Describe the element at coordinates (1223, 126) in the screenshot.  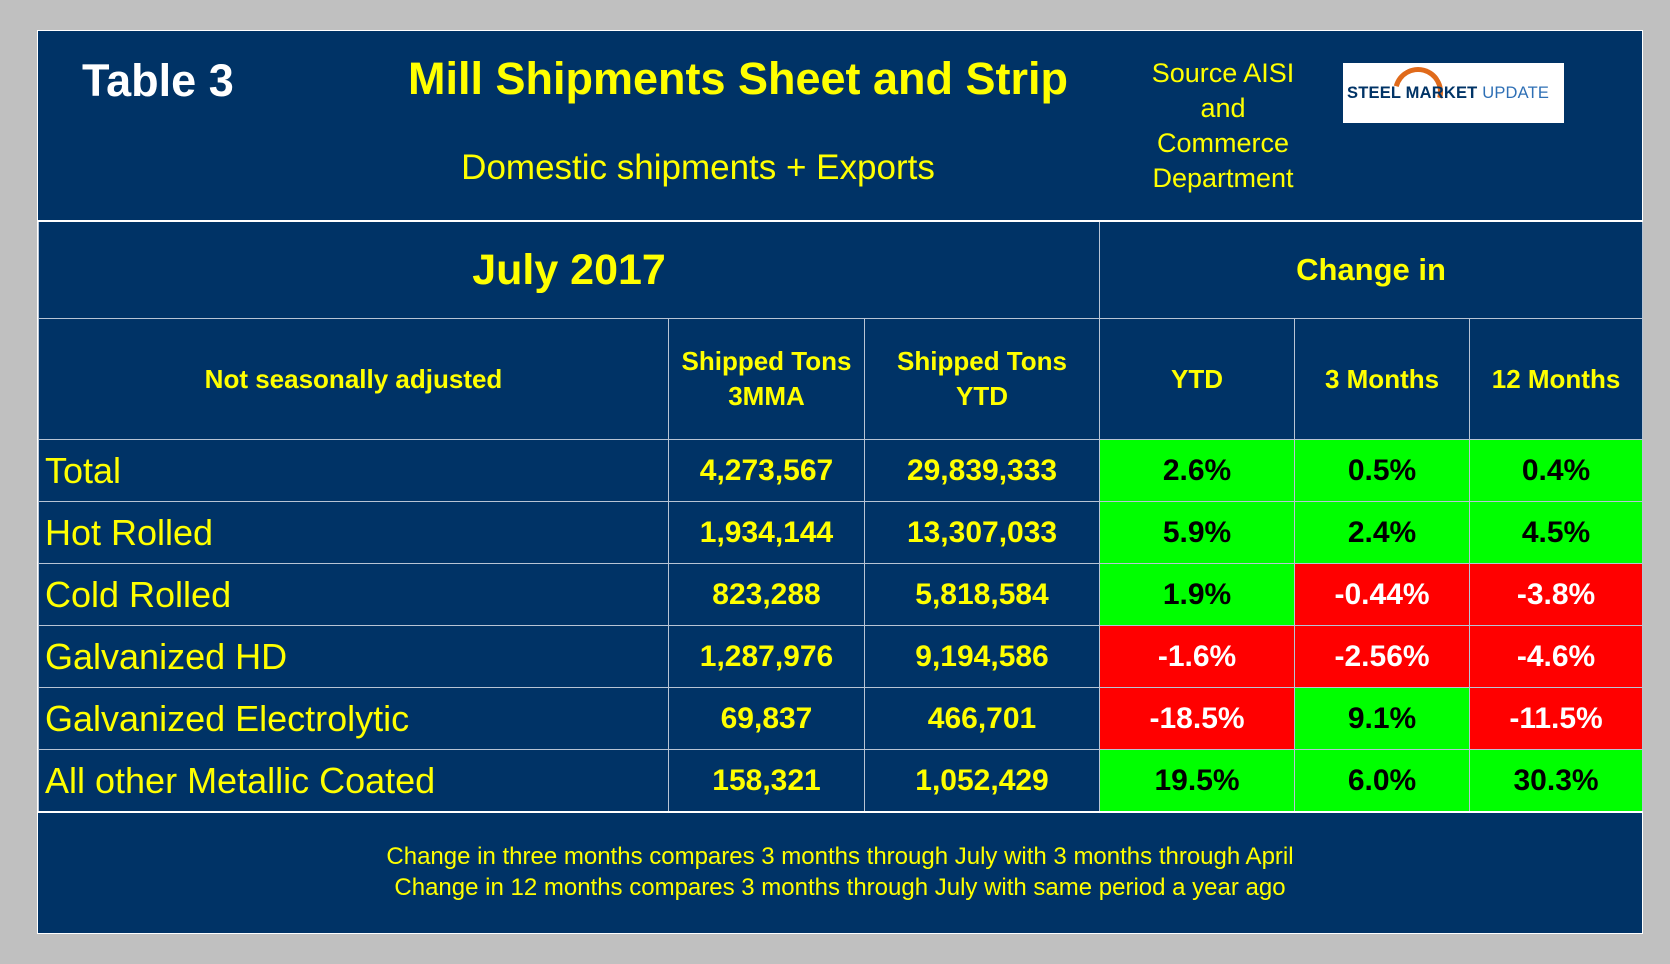
I see `source-note: Source AISI and Commerce Department` at that location.